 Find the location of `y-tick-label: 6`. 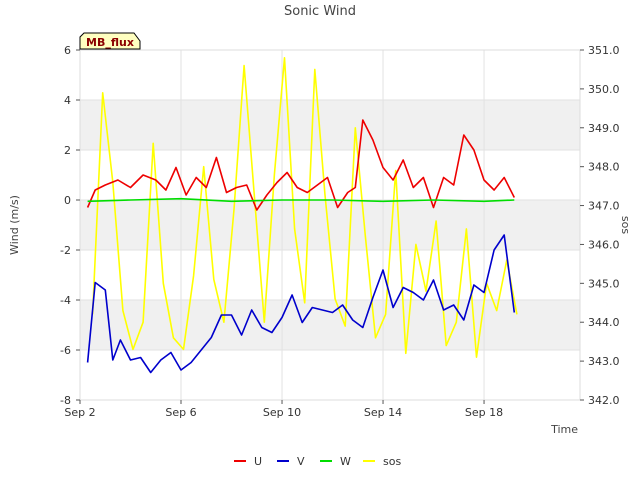

y-tick-label: 6 is located at coordinates (67, 50).